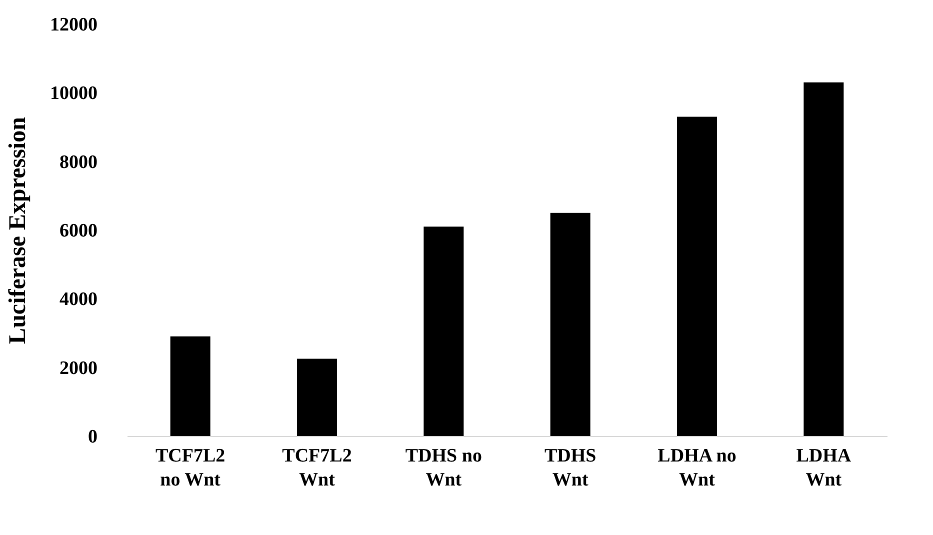  What do you see at coordinates (317, 468) in the screenshot?
I see `x-tick-label: TCF7L2 Wnt` at bounding box center [317, 468].